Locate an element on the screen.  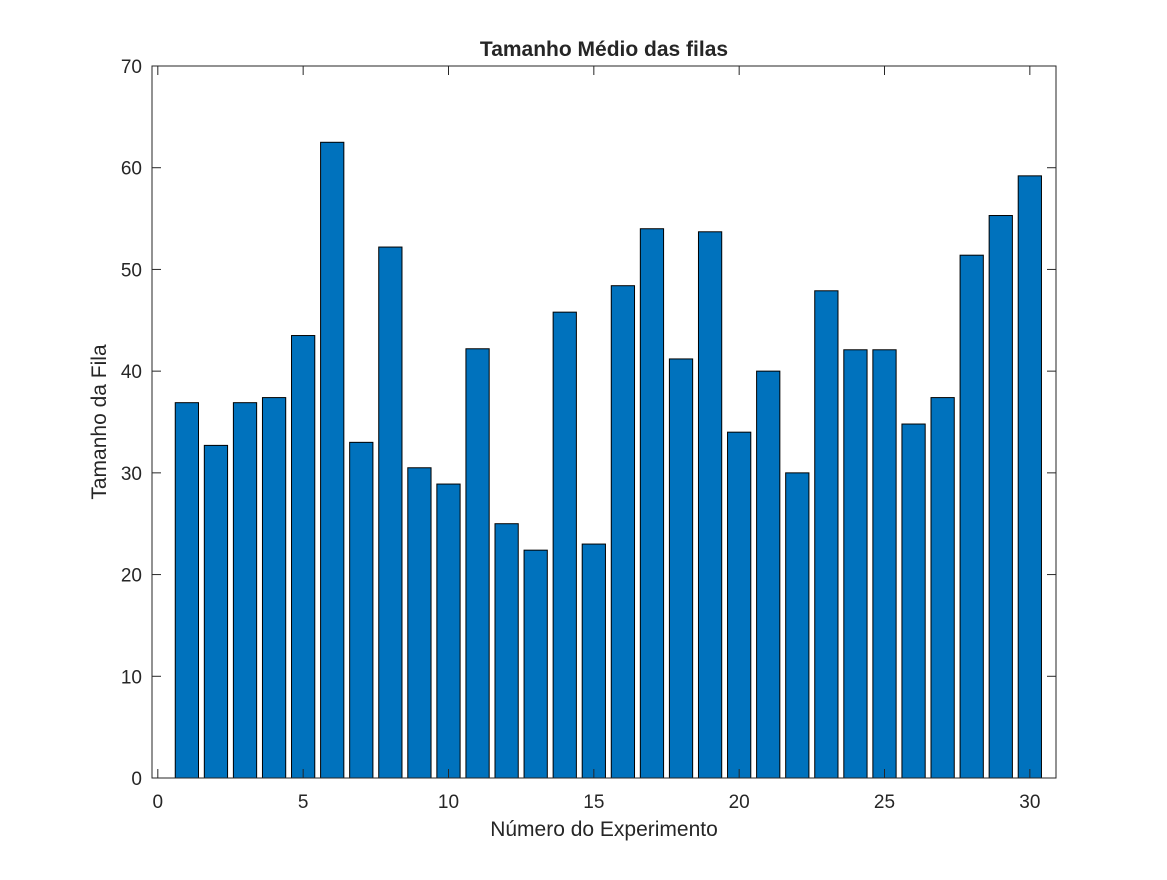
x-tick-label: 10 is located at coordinates (448, 802).